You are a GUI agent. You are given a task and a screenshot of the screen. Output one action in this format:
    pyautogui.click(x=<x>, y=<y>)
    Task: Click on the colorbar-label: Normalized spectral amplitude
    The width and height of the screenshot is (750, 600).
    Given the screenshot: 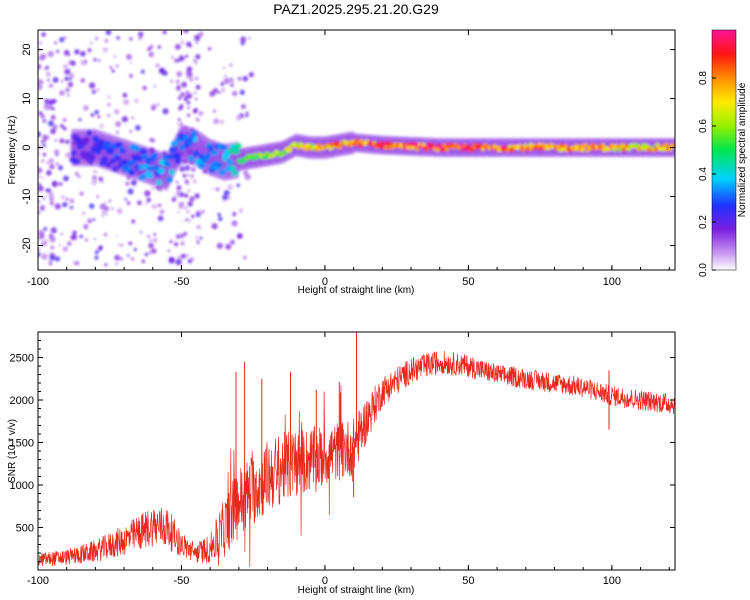 What is the action you would take?
    pyautogui.click(x=742, y=149)
    